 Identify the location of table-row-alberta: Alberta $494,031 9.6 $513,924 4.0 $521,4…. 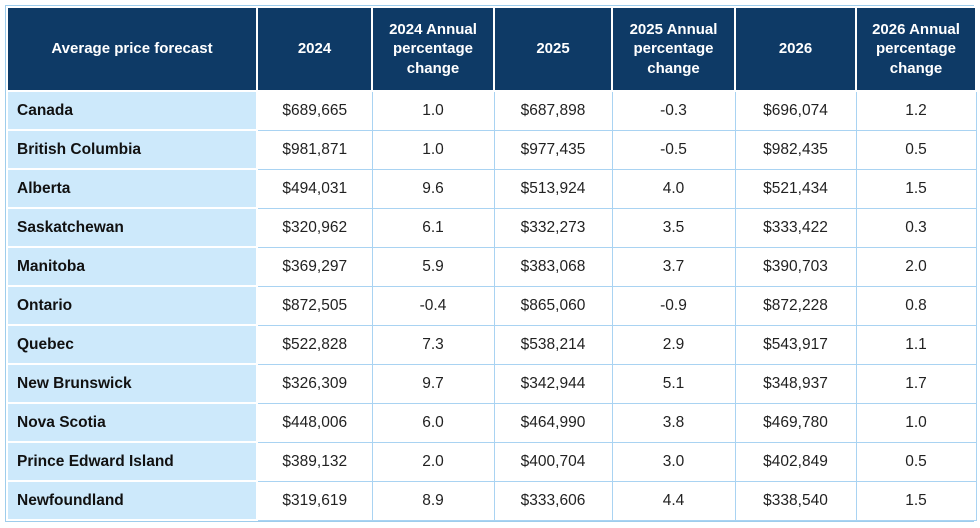
(491, 188).